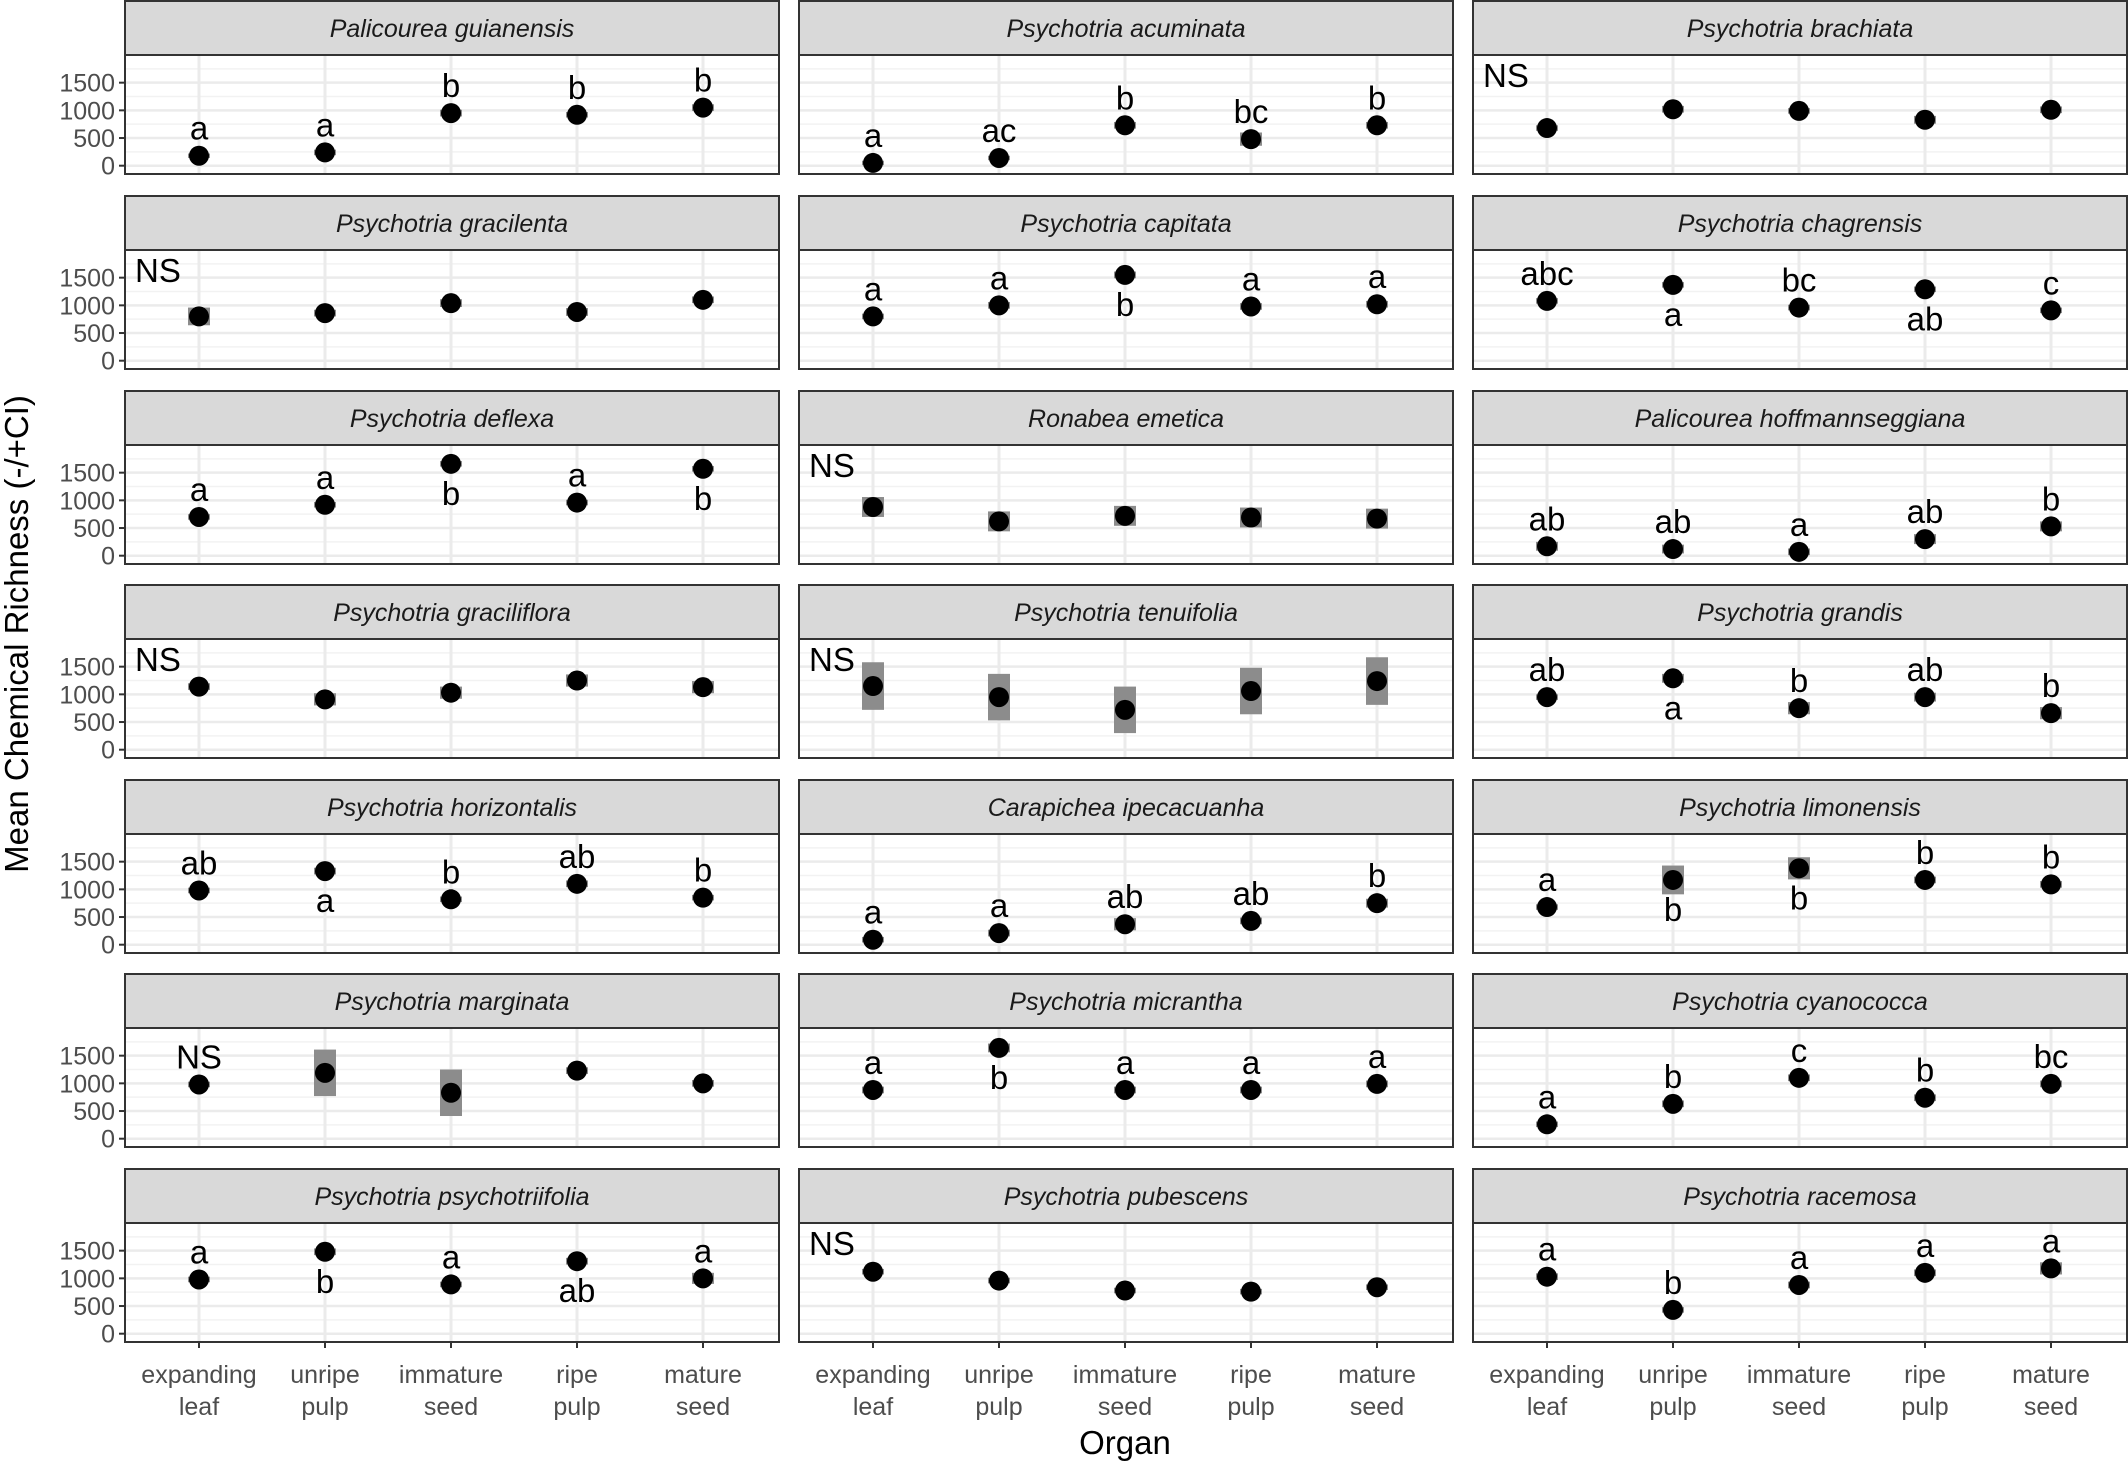 The height and width of the screenshot is (1462, 2128). What do you see at coordinates (999, 130) in the screenshot?
I see `significance-letter: ac` at bounding box center [999, 130].